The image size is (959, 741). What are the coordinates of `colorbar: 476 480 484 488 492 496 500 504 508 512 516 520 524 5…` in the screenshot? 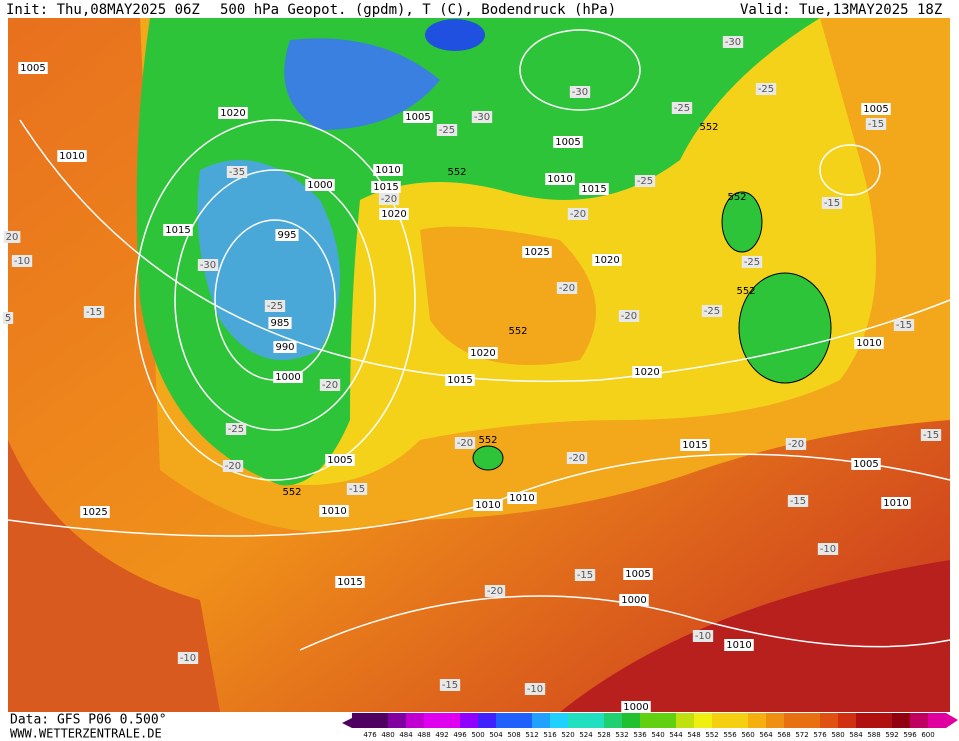 It's located at (650, 726).